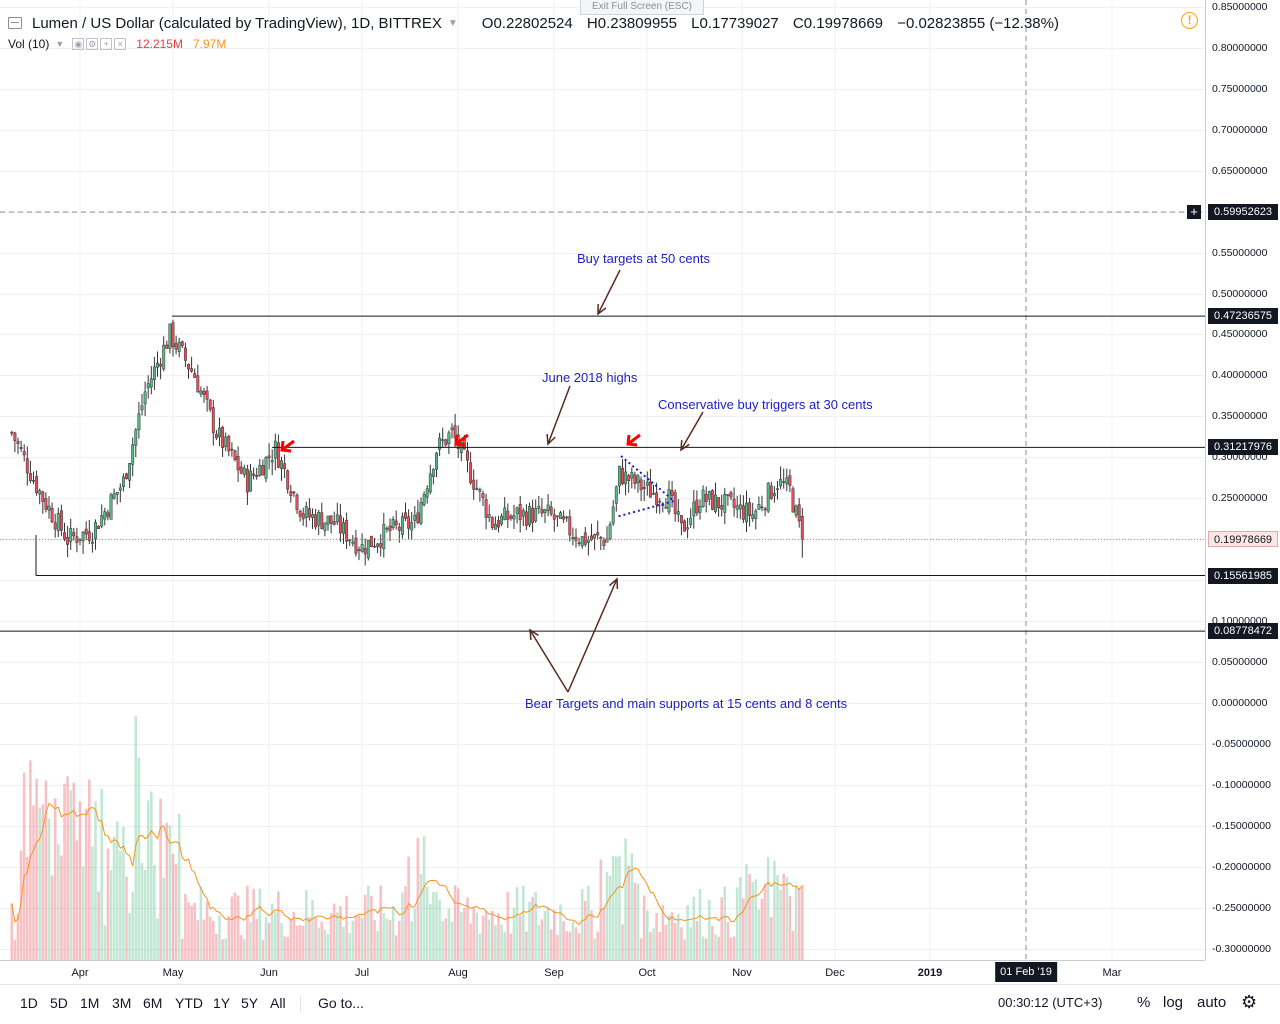  Describe the element at coordinates (1240, 170) in the screenshot. I see `price-tick-label: 0.65000000` at that location.